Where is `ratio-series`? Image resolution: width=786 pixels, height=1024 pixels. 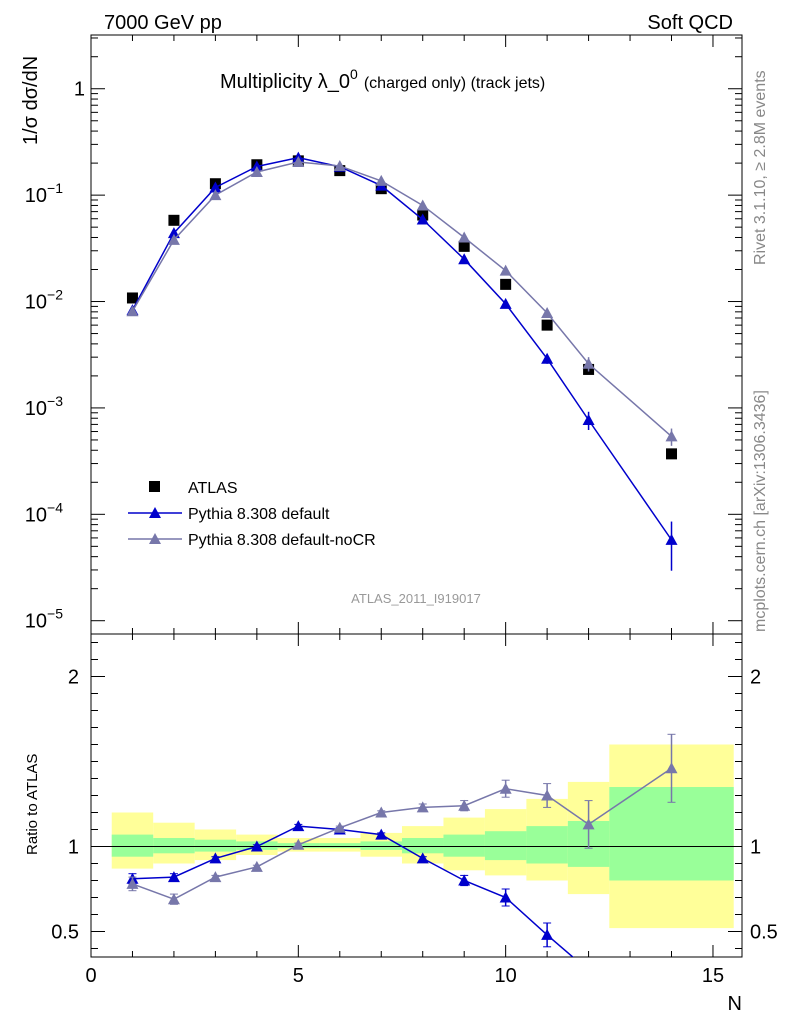
ratio-series is located at coordinates (402, 819).